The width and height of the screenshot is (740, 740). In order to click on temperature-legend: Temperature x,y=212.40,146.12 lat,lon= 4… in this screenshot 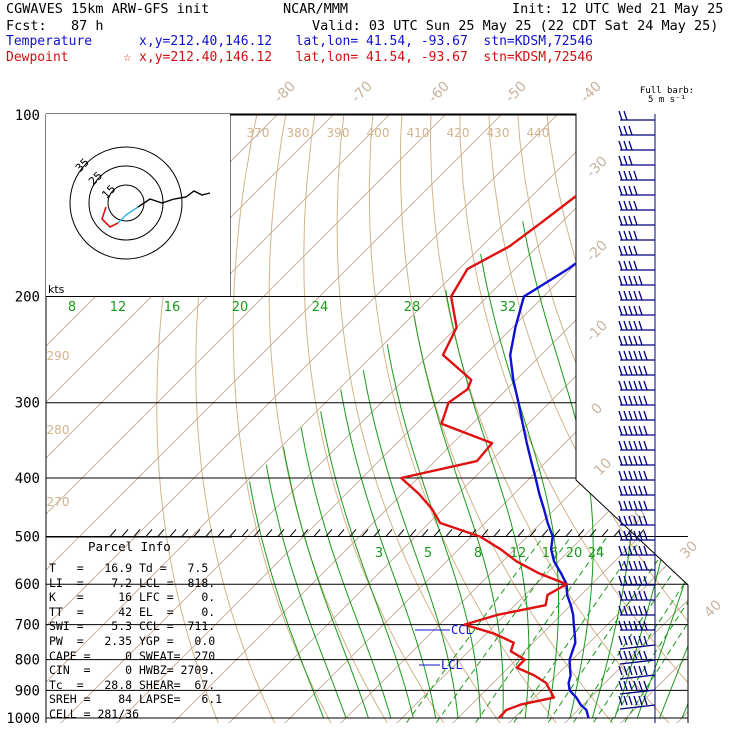, I will do `click(299, 41)`.